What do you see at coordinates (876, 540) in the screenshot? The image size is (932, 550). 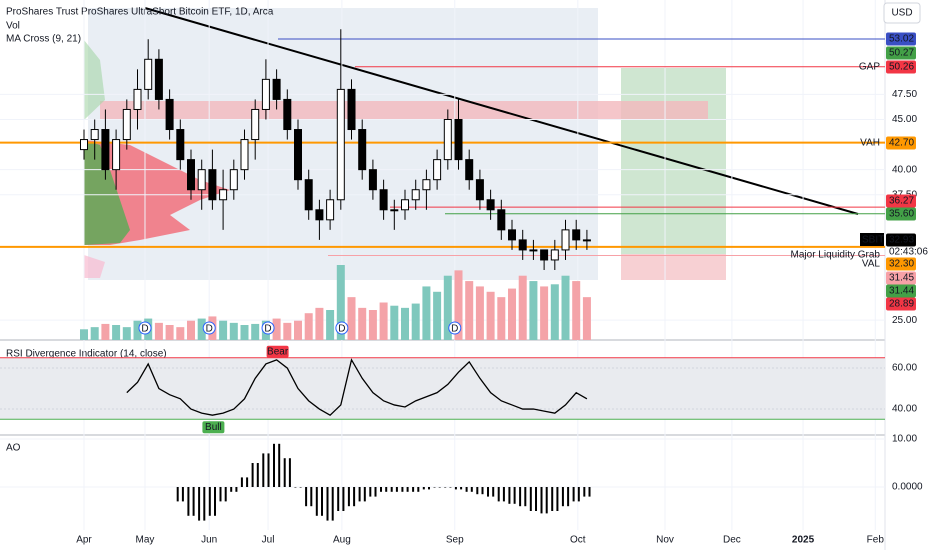 I see `x-tick-label: Feb` at bounding box center [876, 540].